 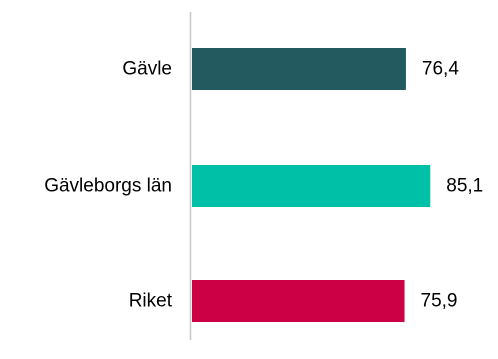 I want to click on value-label: 85,1, so click(x=464, y=186).